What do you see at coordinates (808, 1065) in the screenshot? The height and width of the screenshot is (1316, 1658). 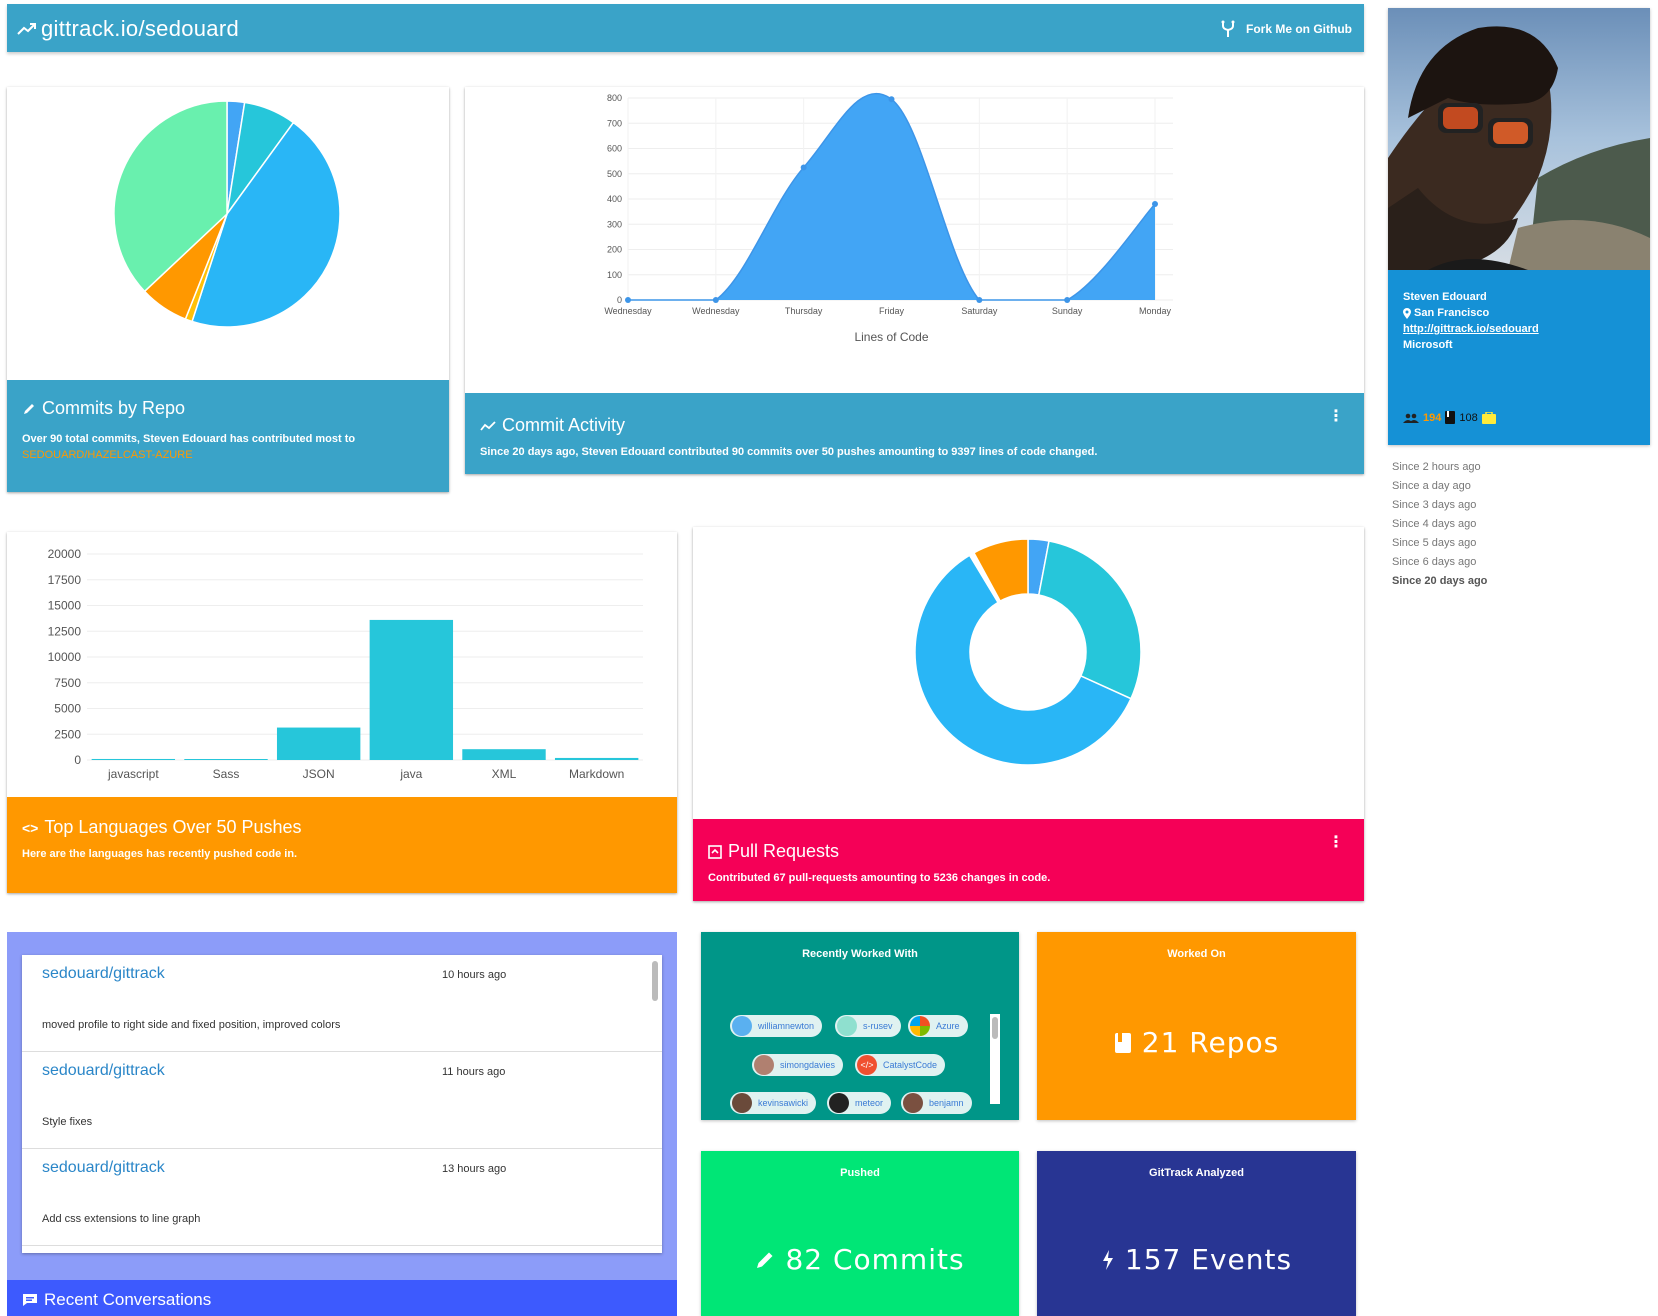 I see `collaborator-name: simongdavies` at bounding box center [808, 1065].